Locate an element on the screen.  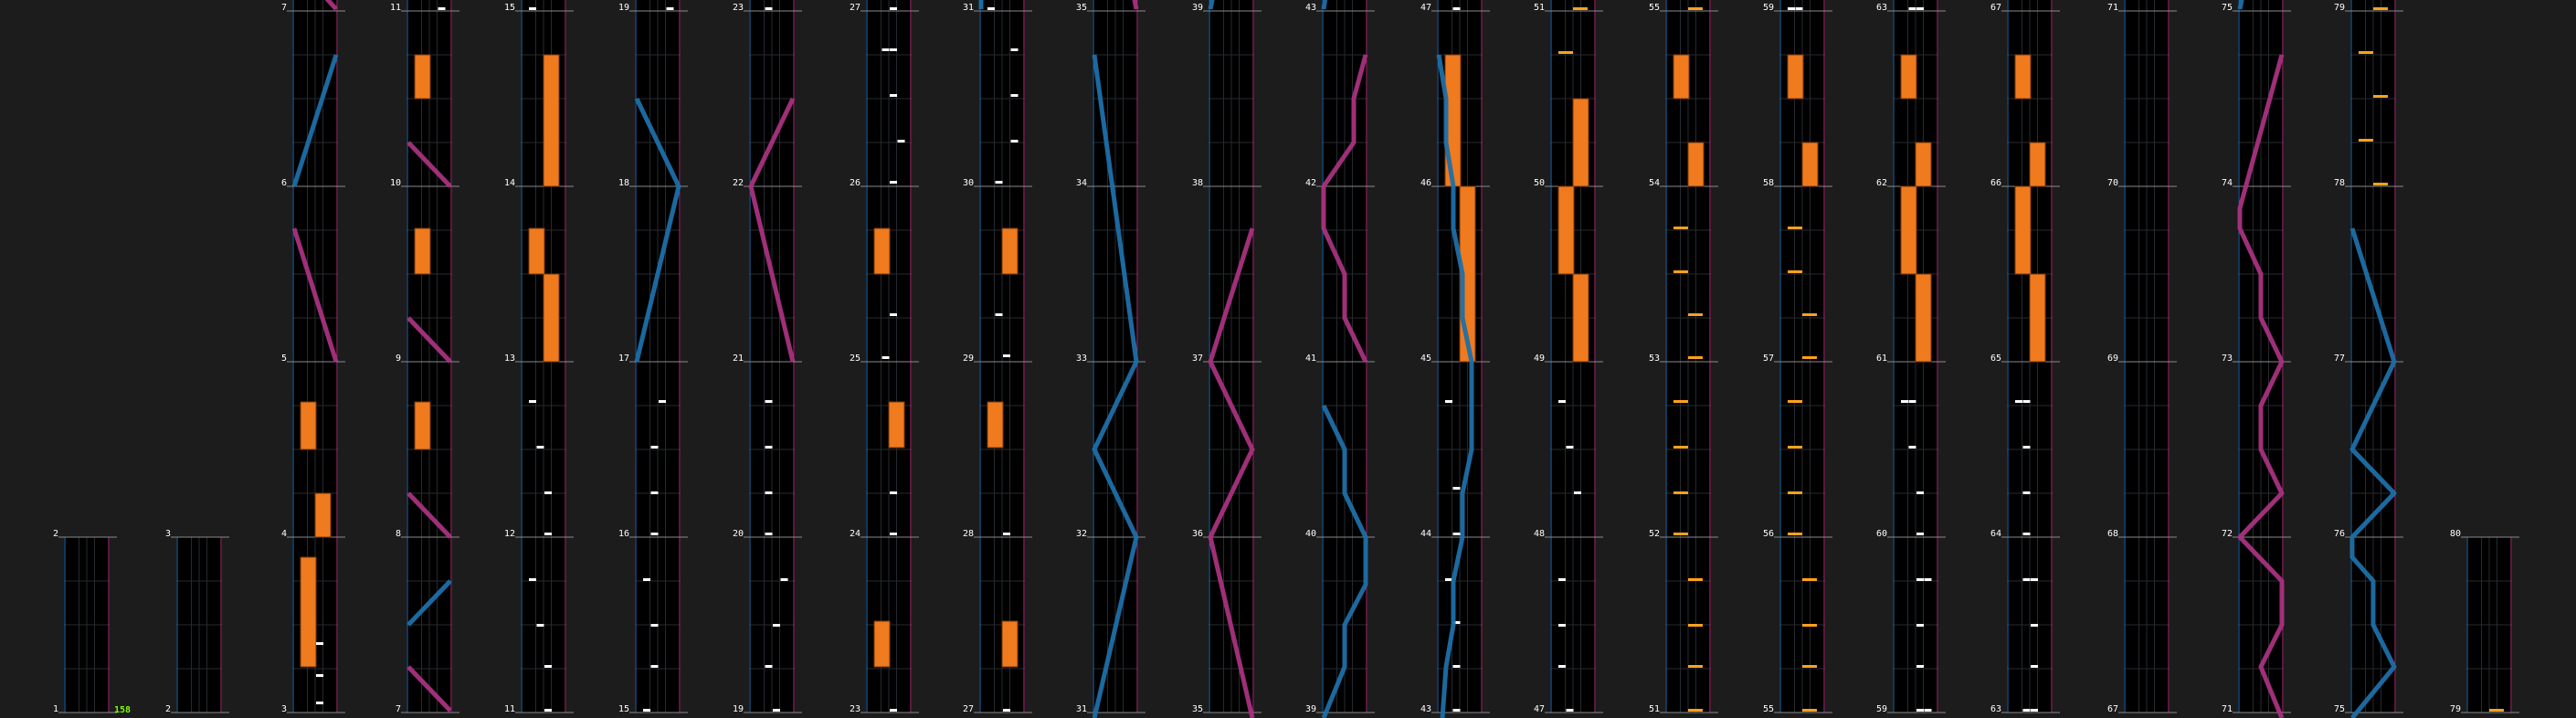
bpm-label: 158 is located at coordinates (122, 710).